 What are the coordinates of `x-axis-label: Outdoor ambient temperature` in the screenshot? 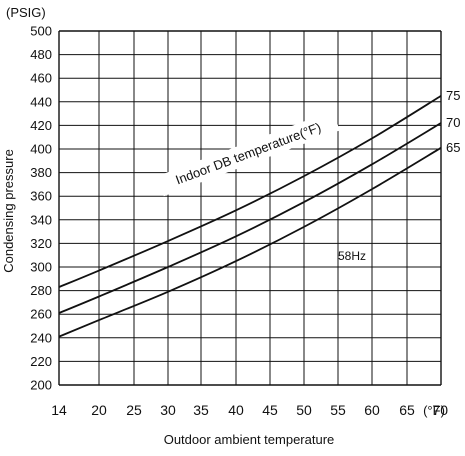 It's located at (249, 439).